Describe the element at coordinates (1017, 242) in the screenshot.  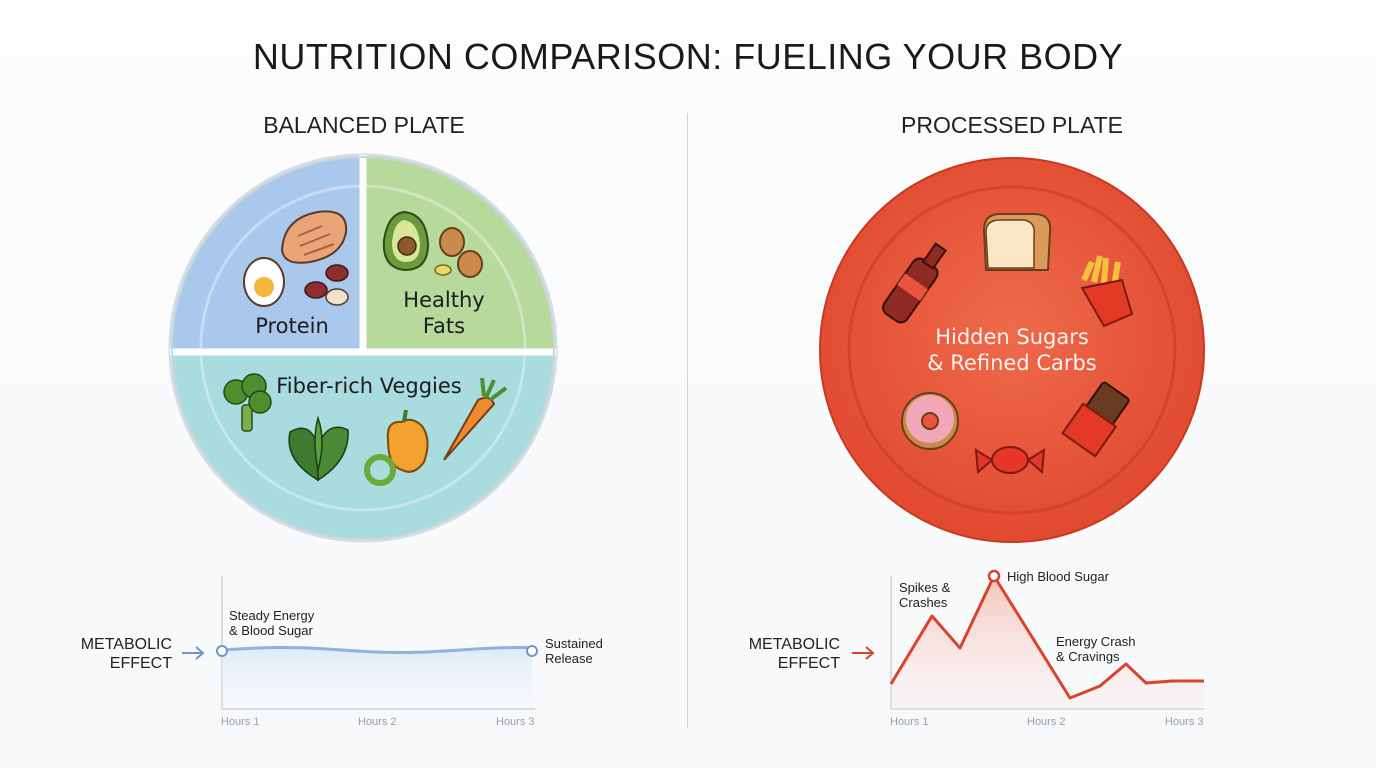
I see `bread-icon` at that location.